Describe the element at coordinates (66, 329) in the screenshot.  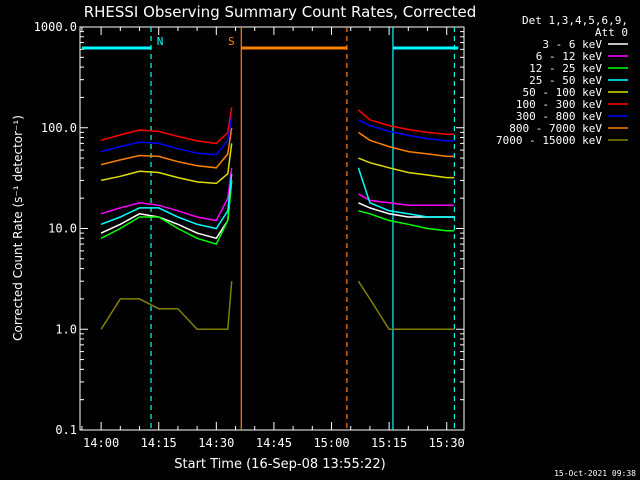
I see `y-tick-label: 1.0` at that location.